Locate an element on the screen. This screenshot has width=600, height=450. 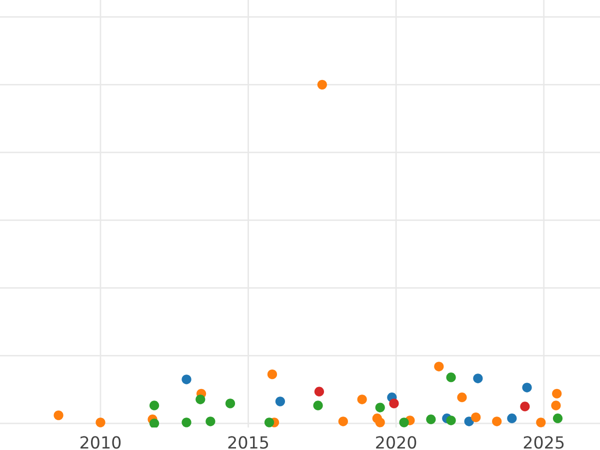
x-tick-label: 2025 is located at coordinates (544, 442).